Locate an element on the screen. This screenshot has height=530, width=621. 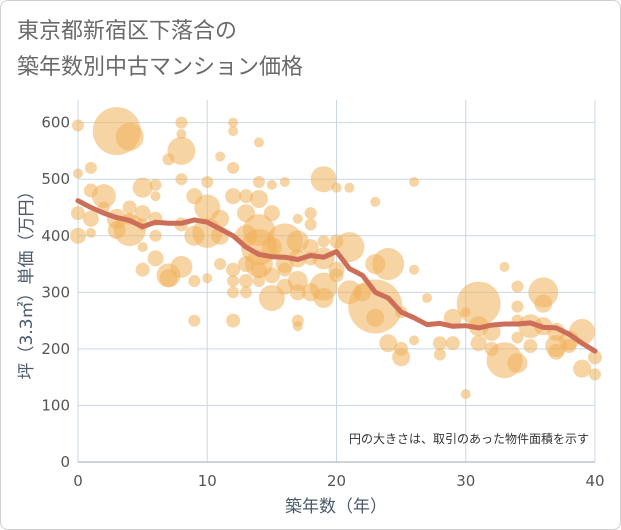
chart-title-line-1: 東京都新宿区下落合の is located at coordinates (127, 31).